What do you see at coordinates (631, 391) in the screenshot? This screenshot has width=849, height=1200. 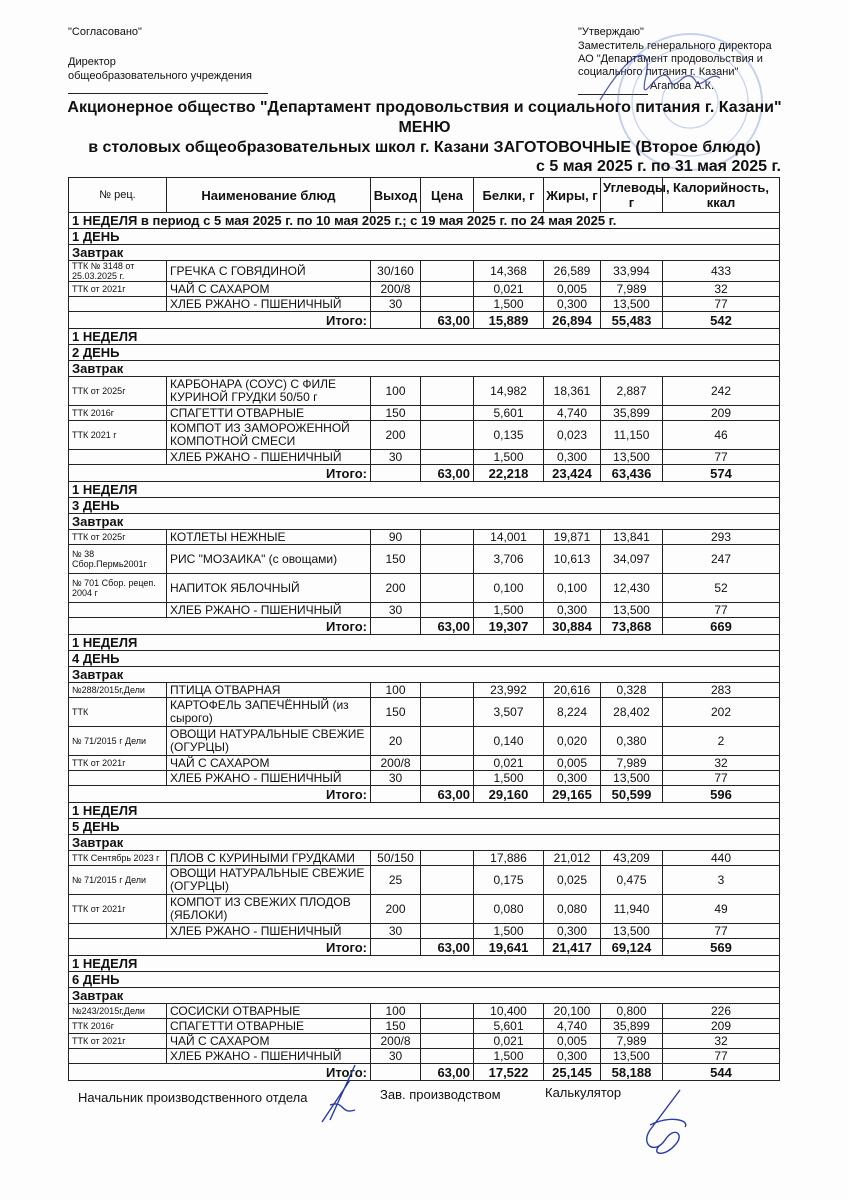 I see `carbs-value: 2,887` at bounding box center [631, 391].